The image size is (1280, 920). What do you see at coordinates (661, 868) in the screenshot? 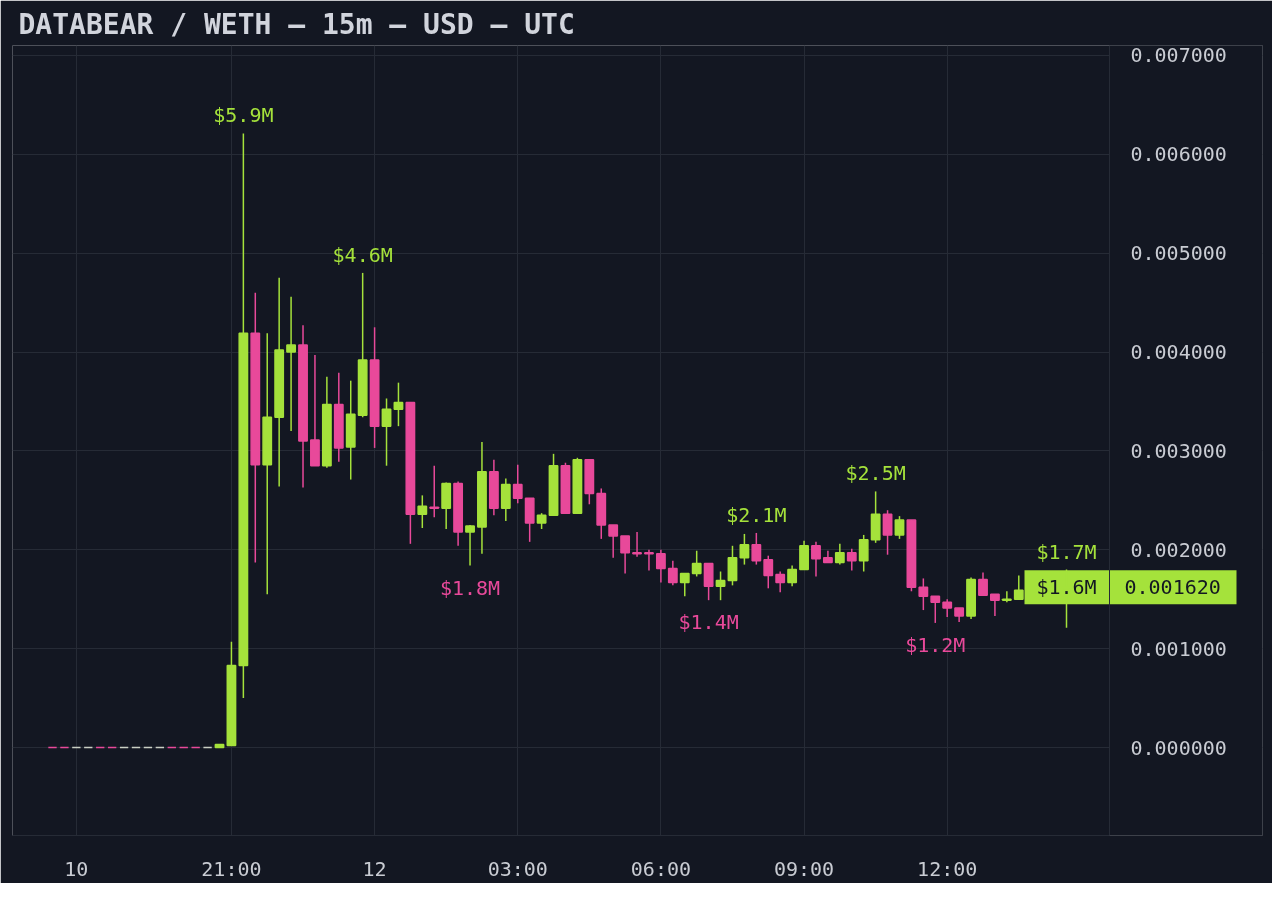
I see `x-tick-label: 06:00` at bounding box center [661, 868].